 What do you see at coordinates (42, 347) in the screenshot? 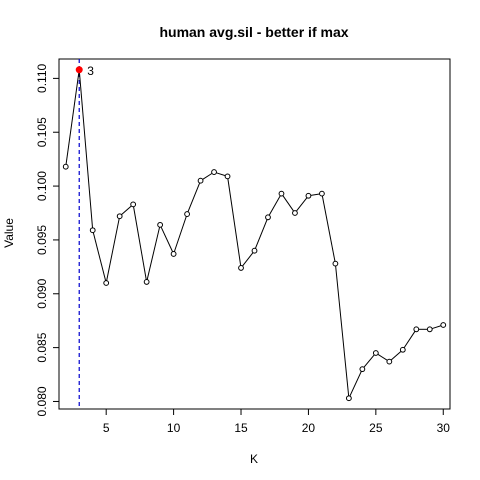
I see `y-tick-label: 0.085` at bounding box center [42, 347].